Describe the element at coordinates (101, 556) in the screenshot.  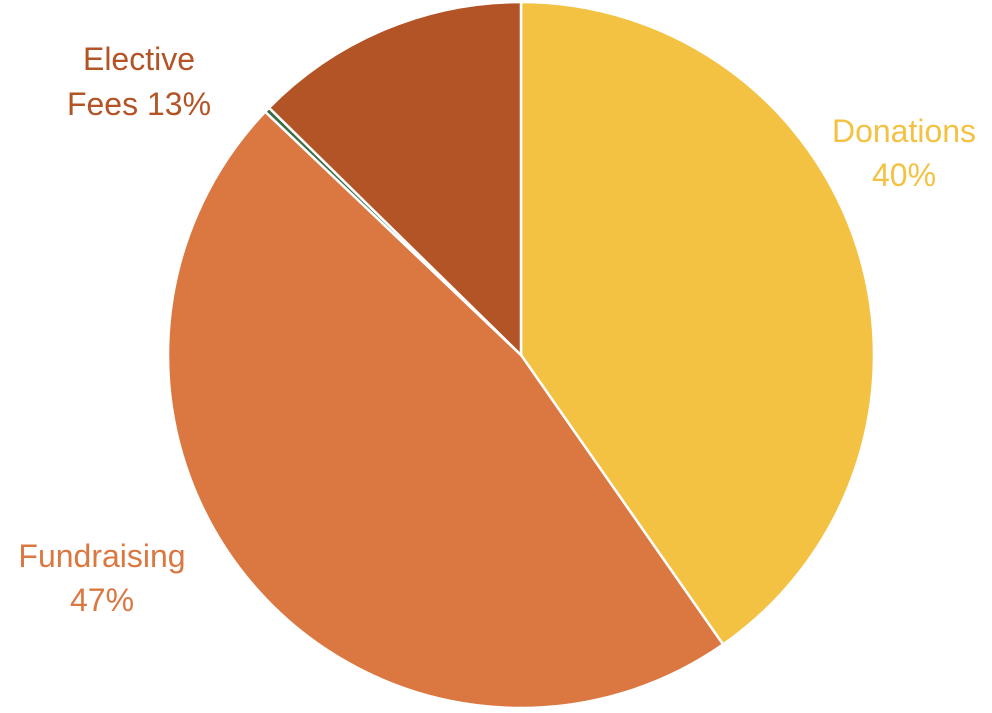
I see `fundraising-label: Fundraising` at that location.